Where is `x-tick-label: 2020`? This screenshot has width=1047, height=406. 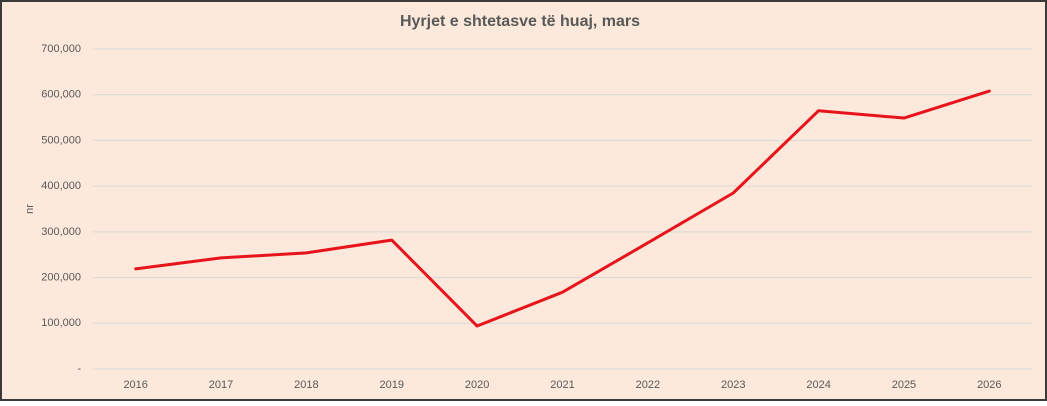 x-tick-label: 2020 is located at coordinates (477, 385).